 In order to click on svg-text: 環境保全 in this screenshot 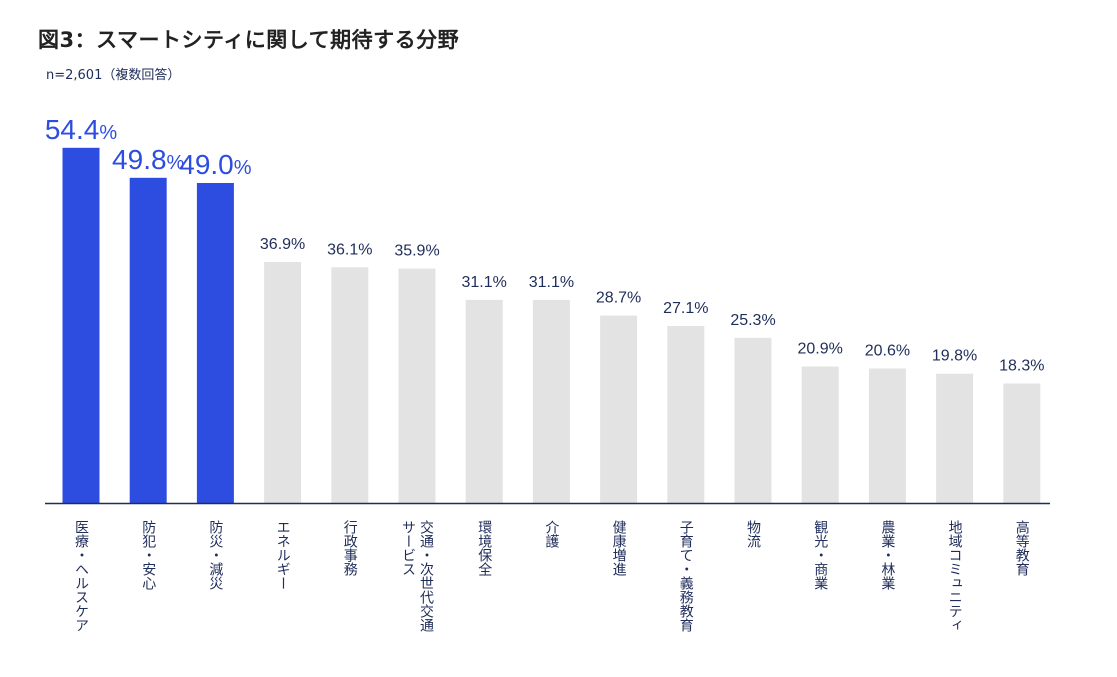, I will do `click(484, 548)`.